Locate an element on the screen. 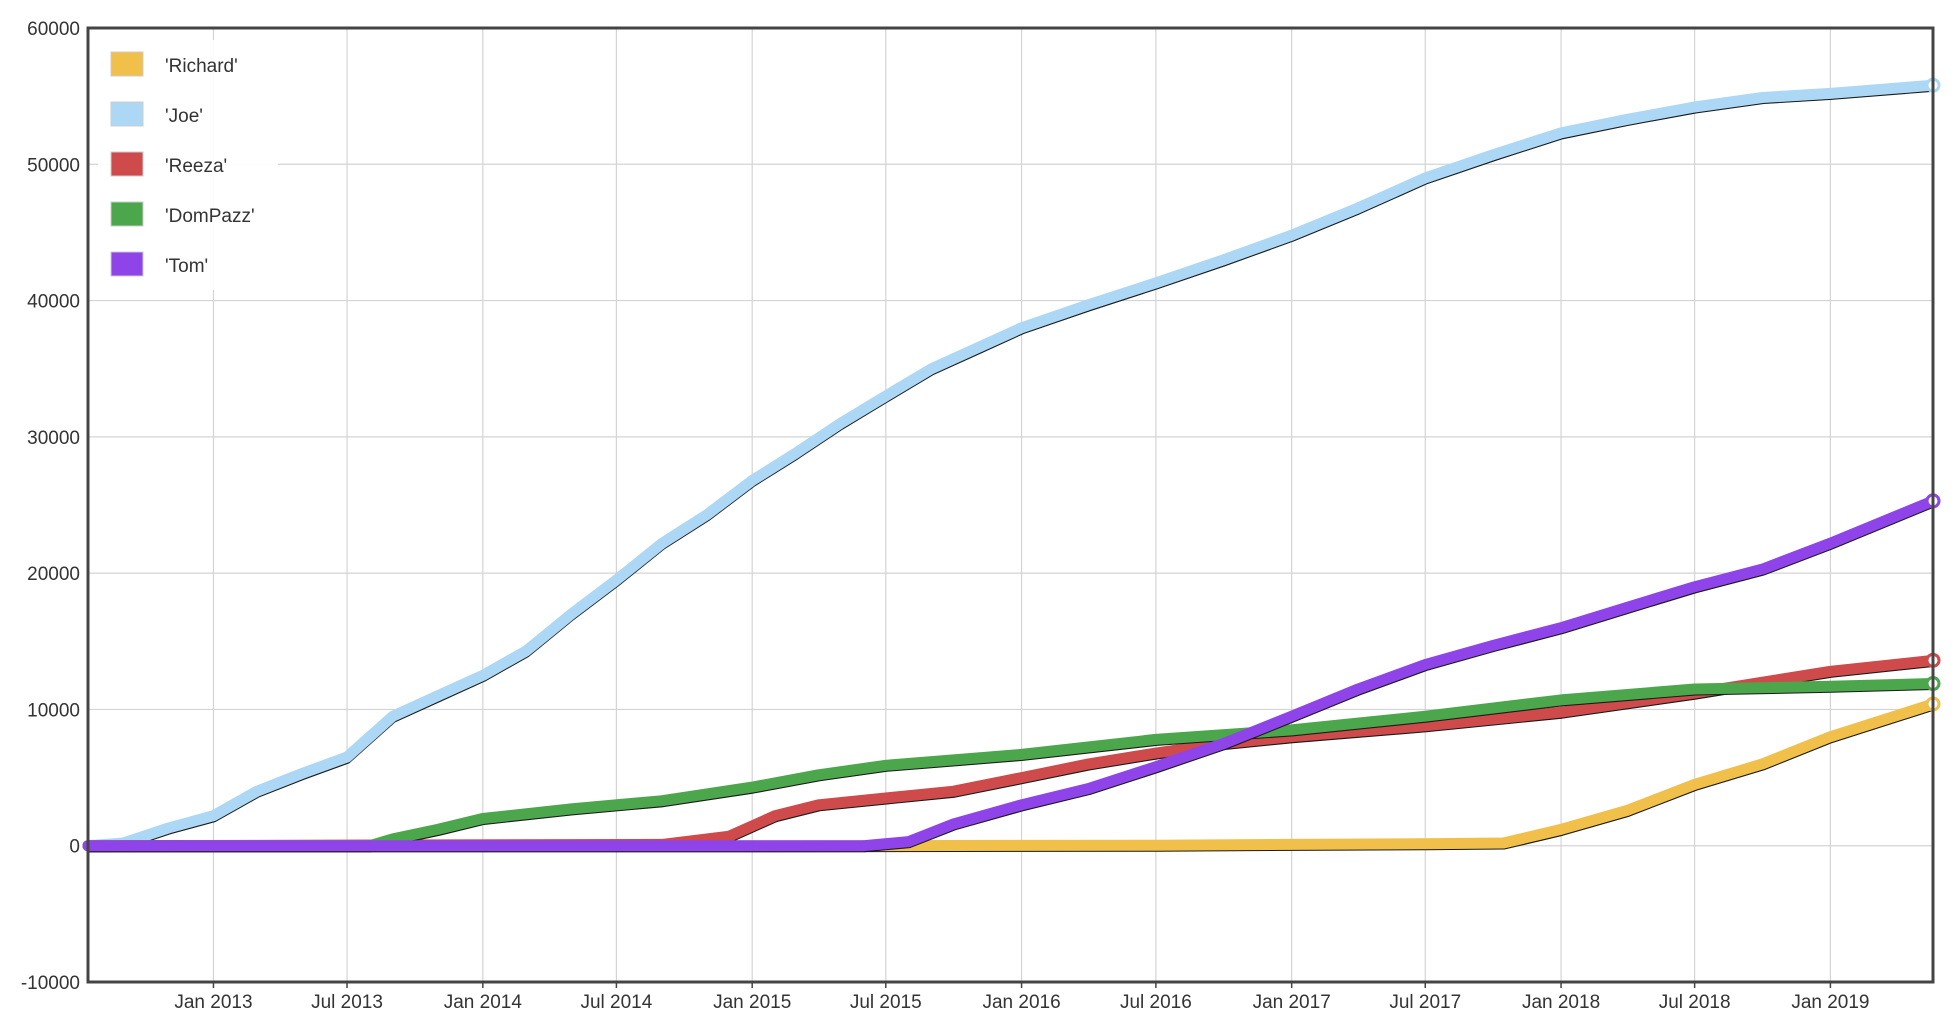 This screenshot has width=1954, height=1024. x-tick-label: Jul 2014 is located at coordinates (616, 1002).